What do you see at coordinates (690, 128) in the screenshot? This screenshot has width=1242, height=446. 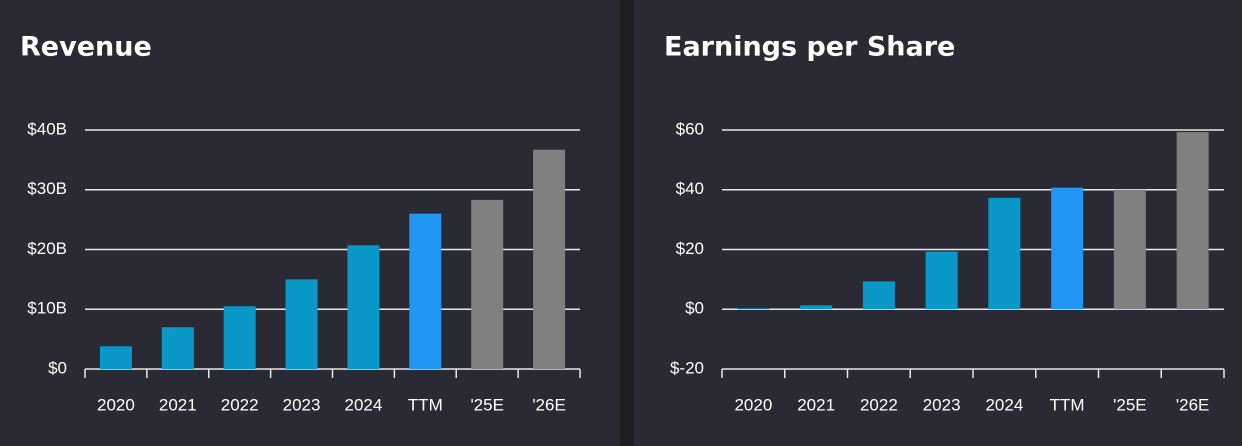 I see `y-tick-label: $60` at bounding box center [690, 128].